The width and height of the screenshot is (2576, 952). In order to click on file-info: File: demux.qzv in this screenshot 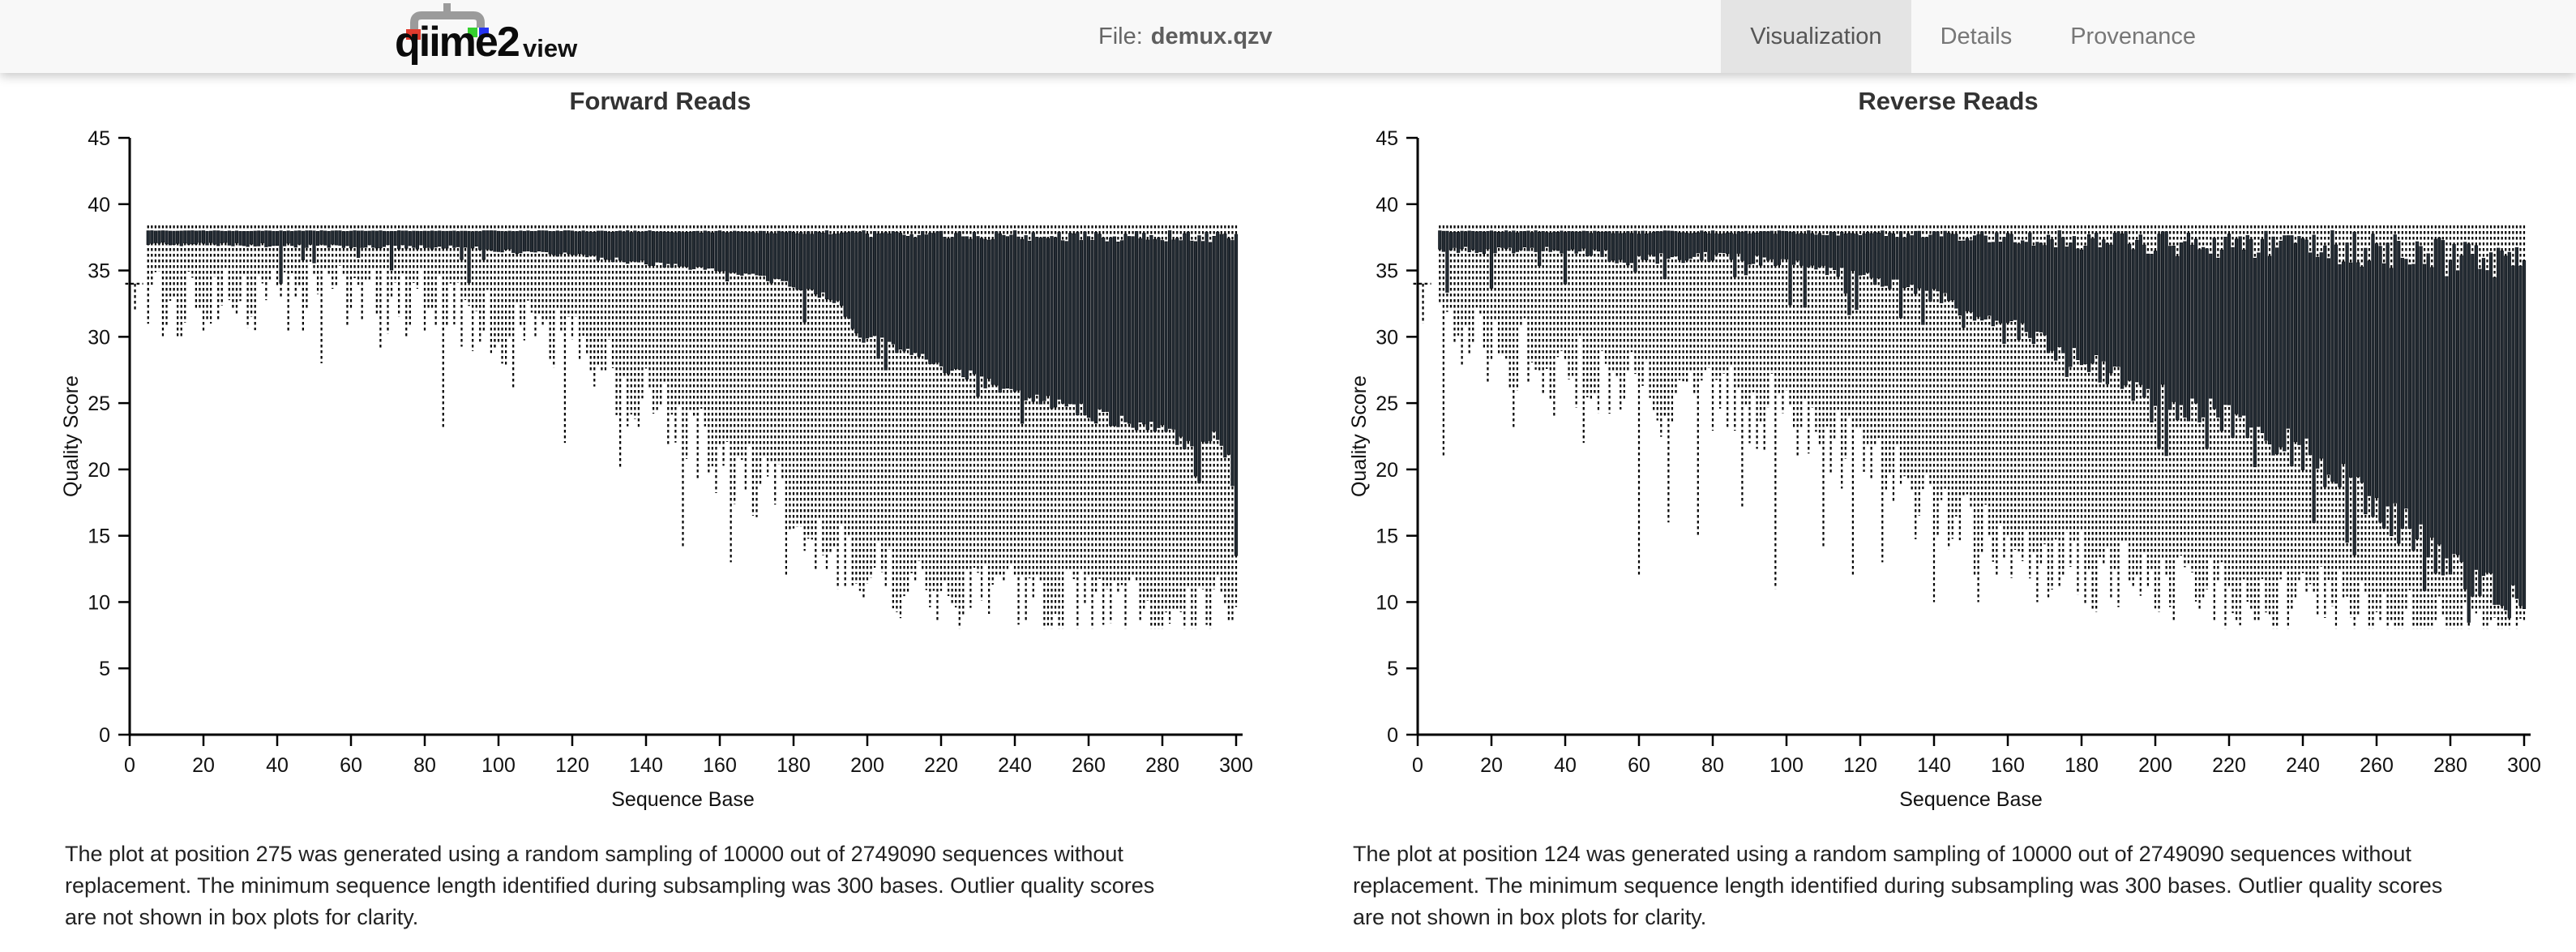, I will do `click(1185, 36)`.